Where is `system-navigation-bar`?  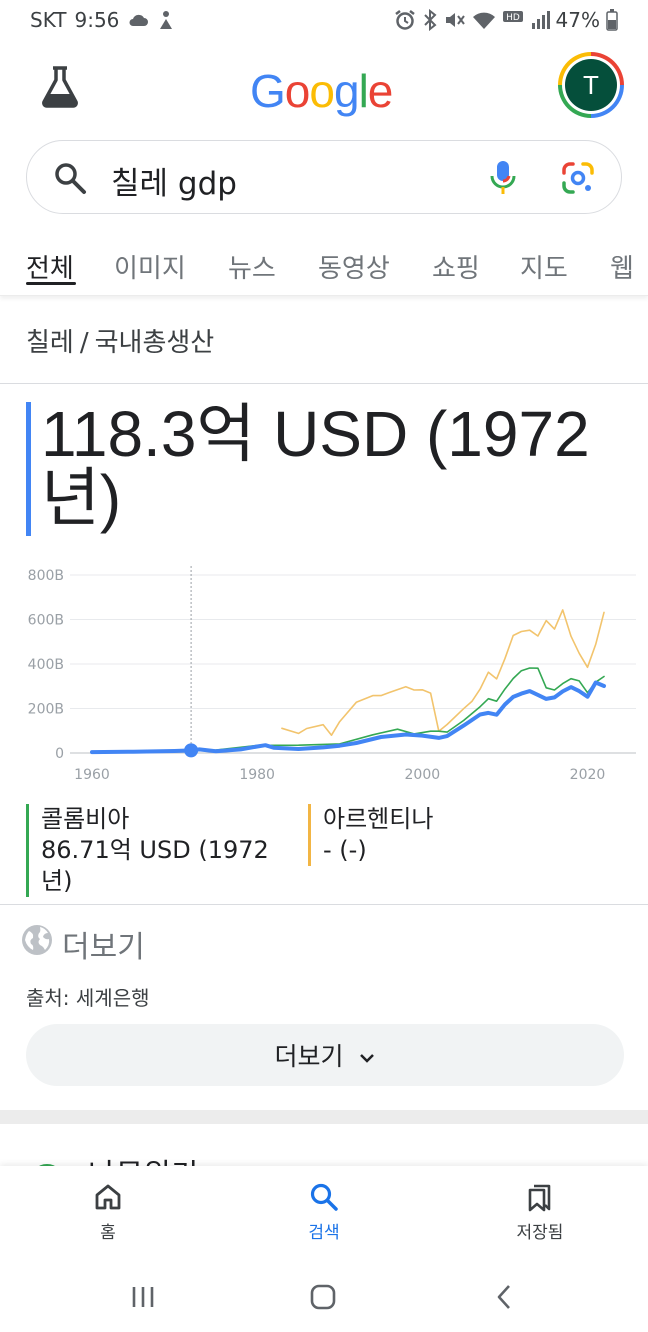
system-navigation-bar is located at coordinates (324, 1297).